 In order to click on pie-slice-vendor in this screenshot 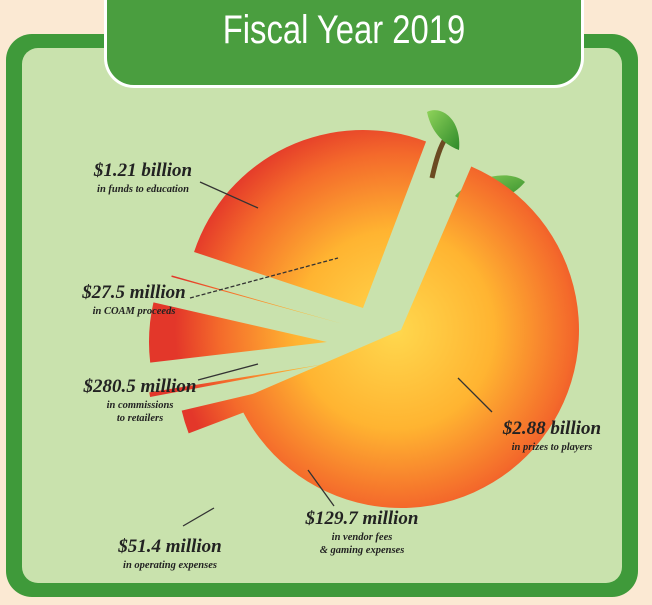, I will do `click(268, 402)`.